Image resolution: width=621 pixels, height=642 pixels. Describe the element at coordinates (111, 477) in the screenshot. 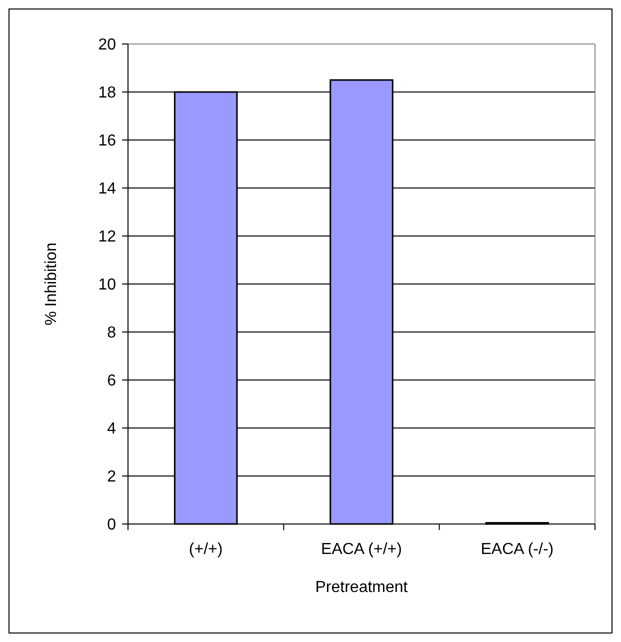

I see `y-tick-label: 2` at that location.